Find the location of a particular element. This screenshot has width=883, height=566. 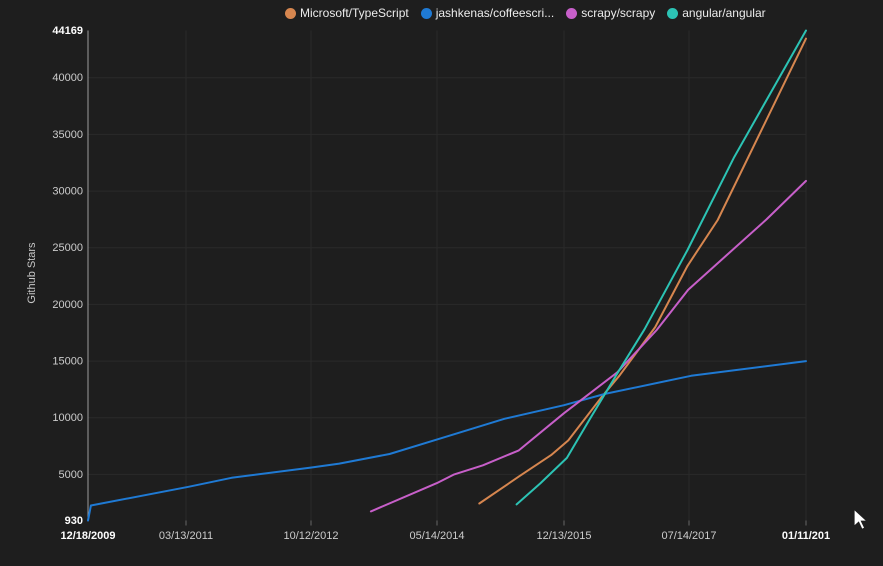

y-tick-label: 35000 is located at coordinates (67, 135).